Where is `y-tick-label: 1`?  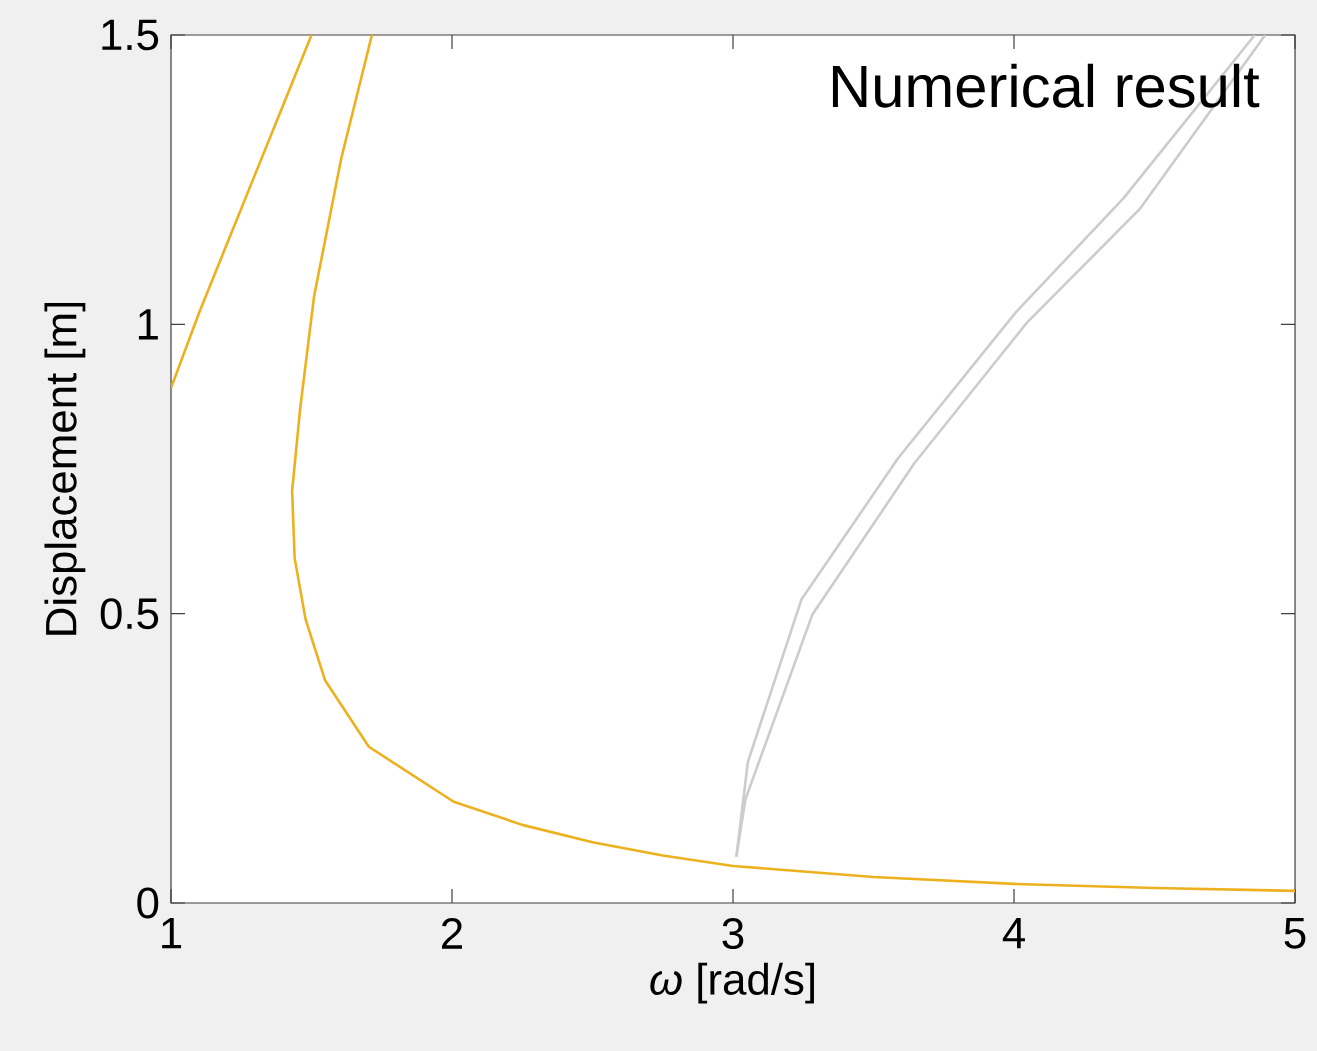 y-tick-label: 1 is located at coordinates (148, 324).